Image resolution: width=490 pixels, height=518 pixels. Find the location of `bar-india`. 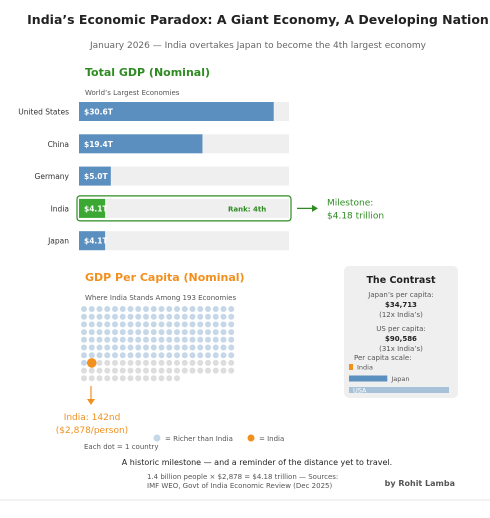

bar-india is located at coordinates (92, 208).